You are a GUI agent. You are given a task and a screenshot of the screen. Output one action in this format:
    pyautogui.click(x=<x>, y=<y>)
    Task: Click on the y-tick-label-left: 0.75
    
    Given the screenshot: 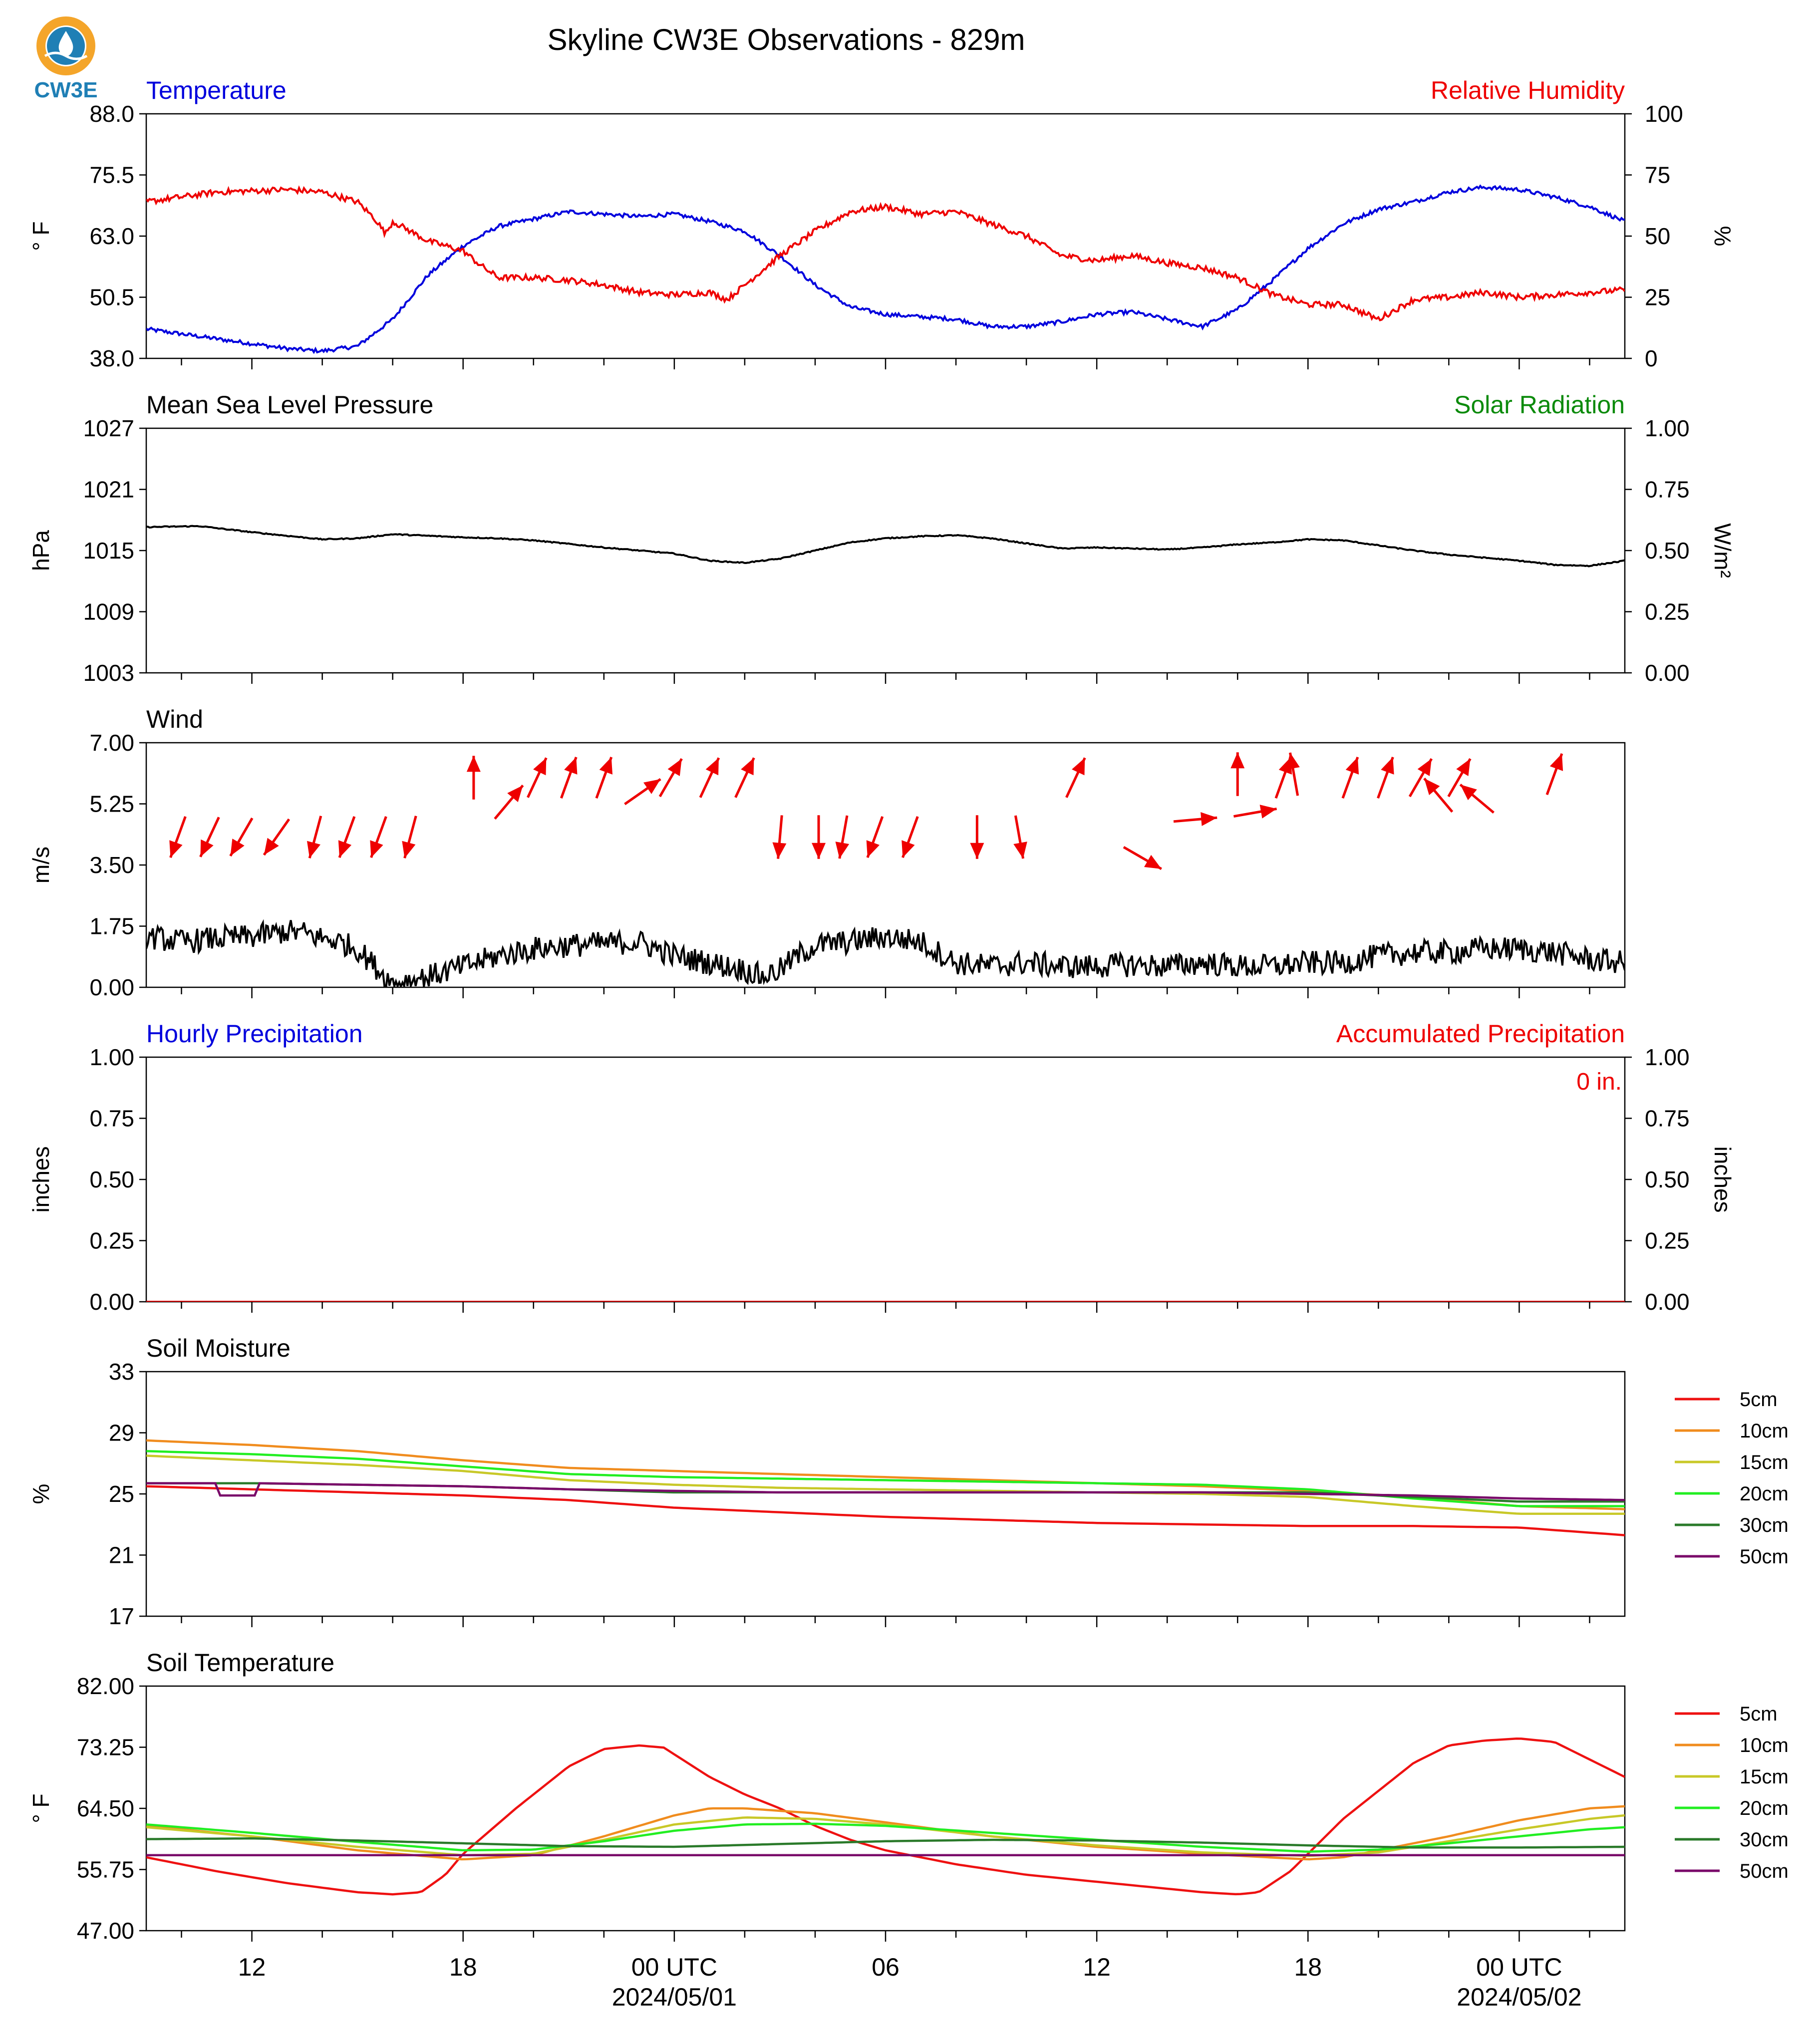 What is the action you would take?
    pyautogui.click(x=111, y=1119)
    